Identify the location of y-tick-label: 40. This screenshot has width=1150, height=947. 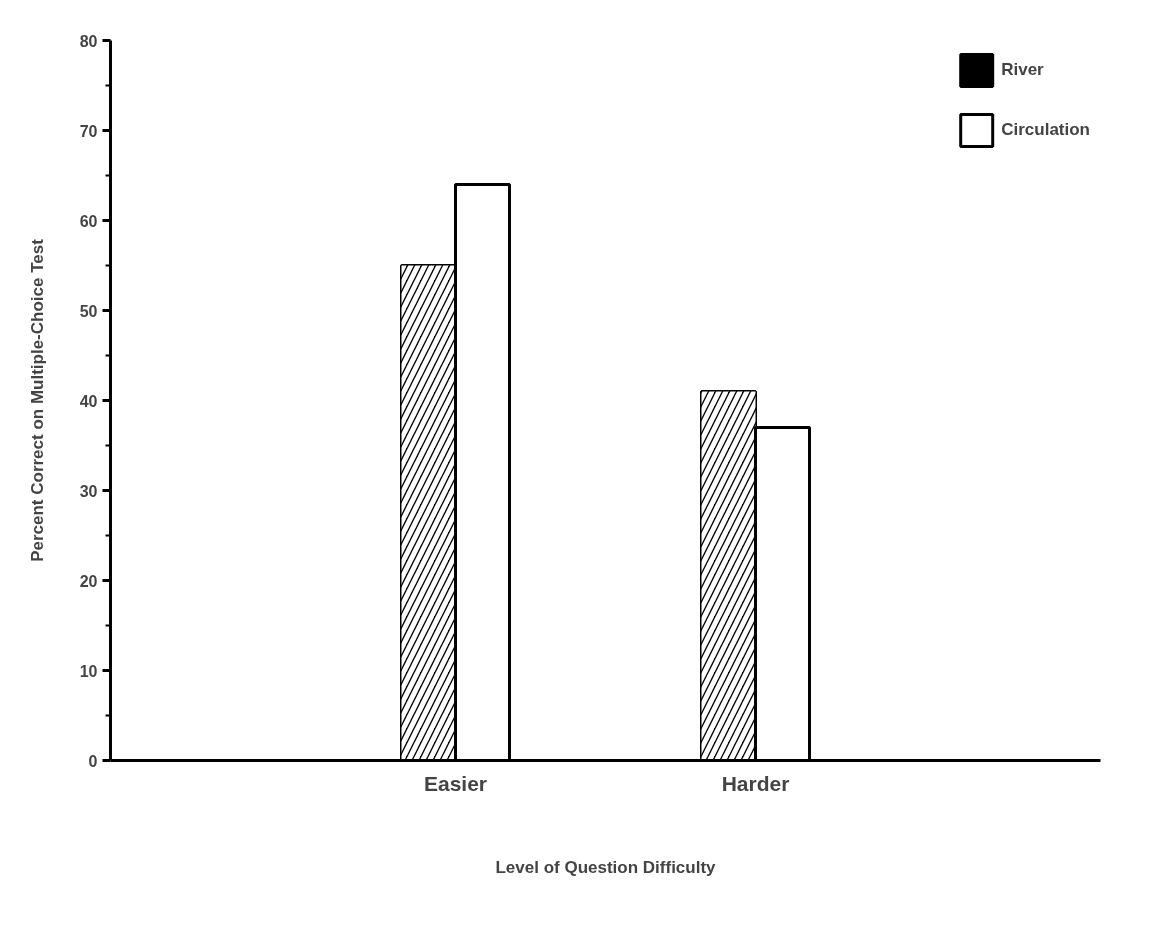
(88, 401).